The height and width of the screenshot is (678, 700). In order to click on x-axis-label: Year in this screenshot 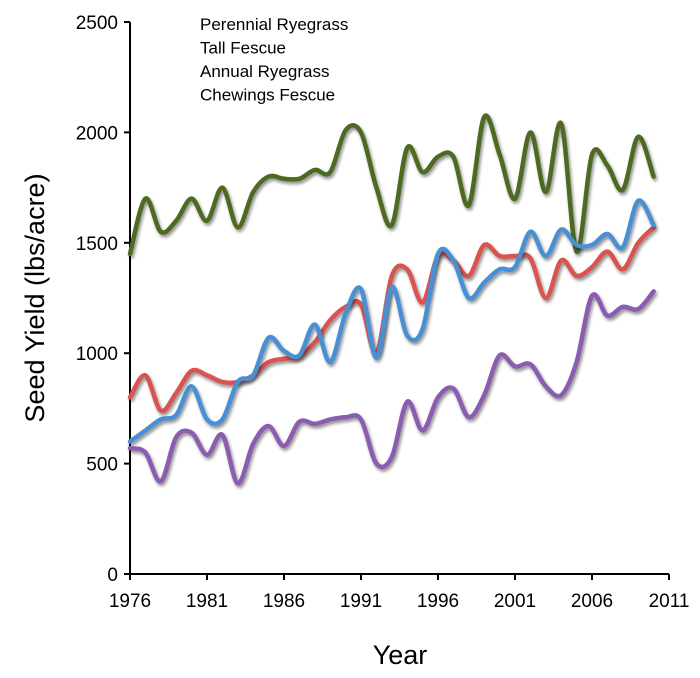, I will do `click(400, 655)`.